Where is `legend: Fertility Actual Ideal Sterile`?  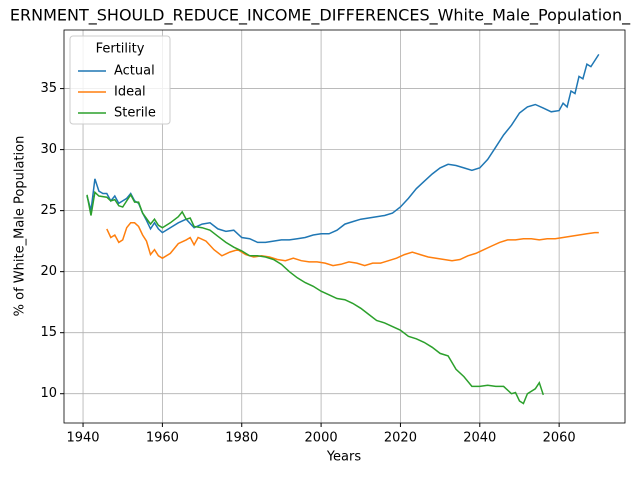 legend: Fertility Actual Ideal Sterile is located at coordinates (120, 80).